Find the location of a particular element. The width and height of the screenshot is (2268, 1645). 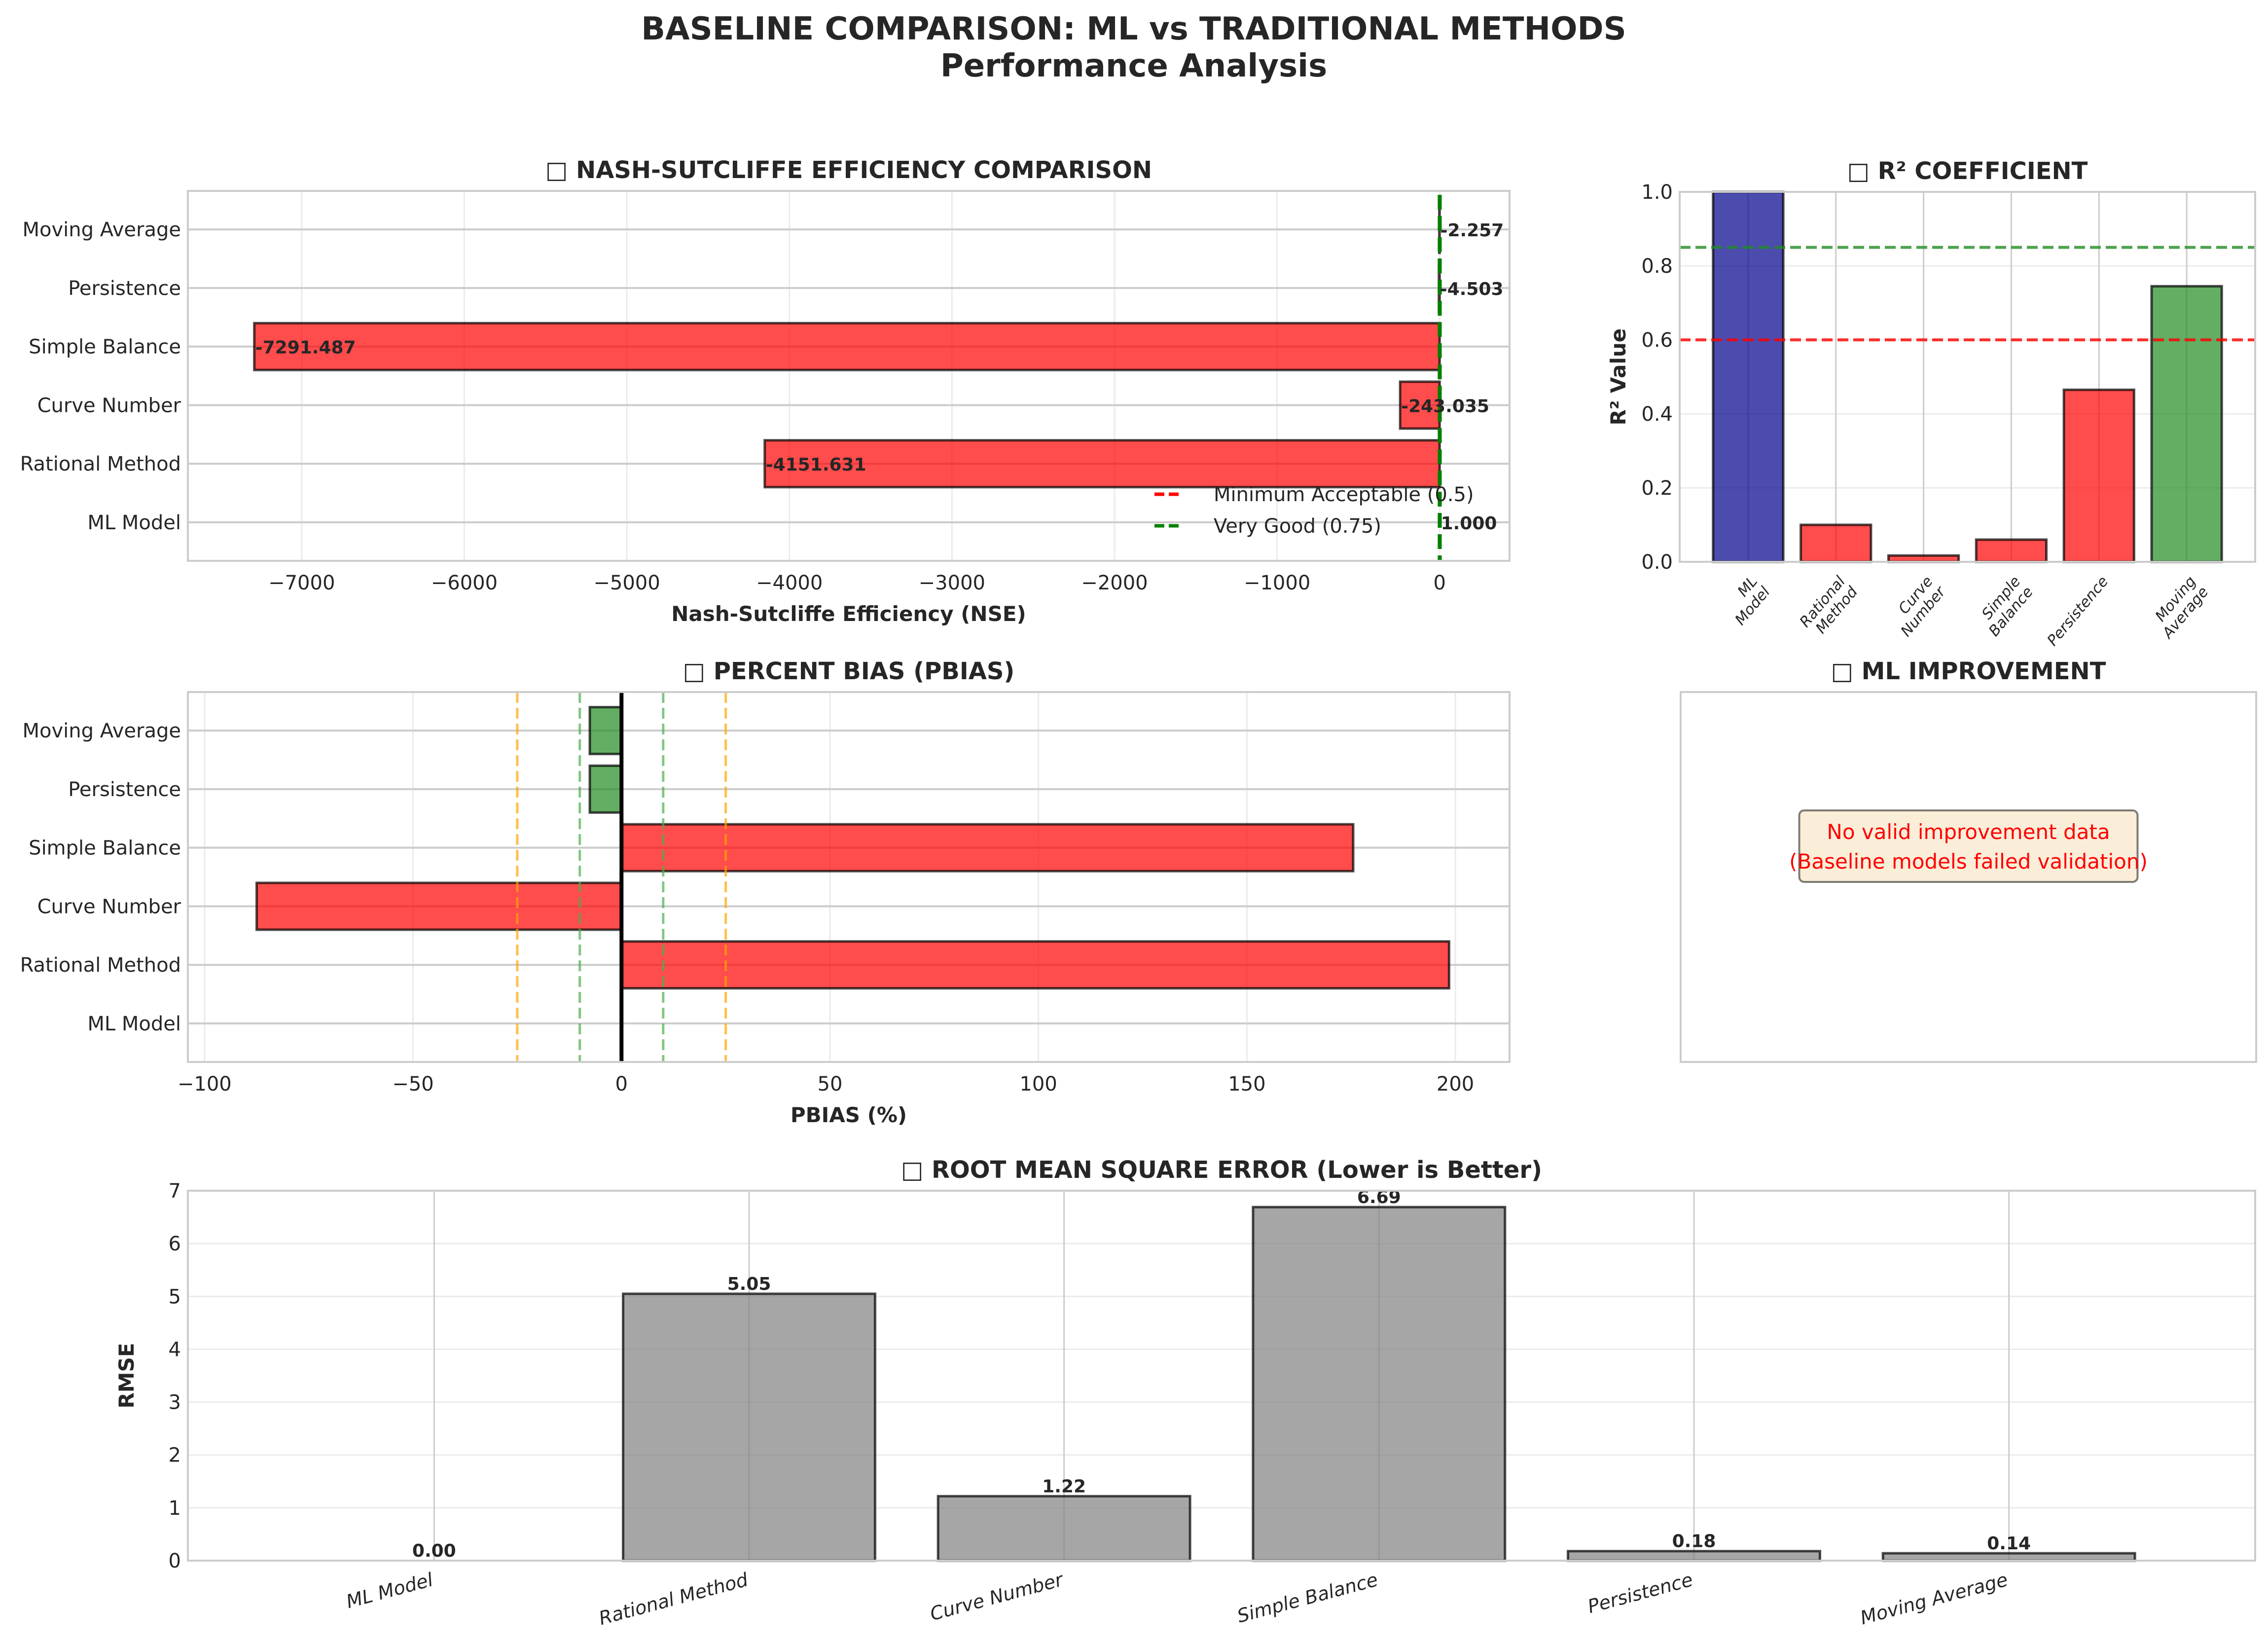

y-tick-label: 0.0 is located at coordinates (1657, 562).